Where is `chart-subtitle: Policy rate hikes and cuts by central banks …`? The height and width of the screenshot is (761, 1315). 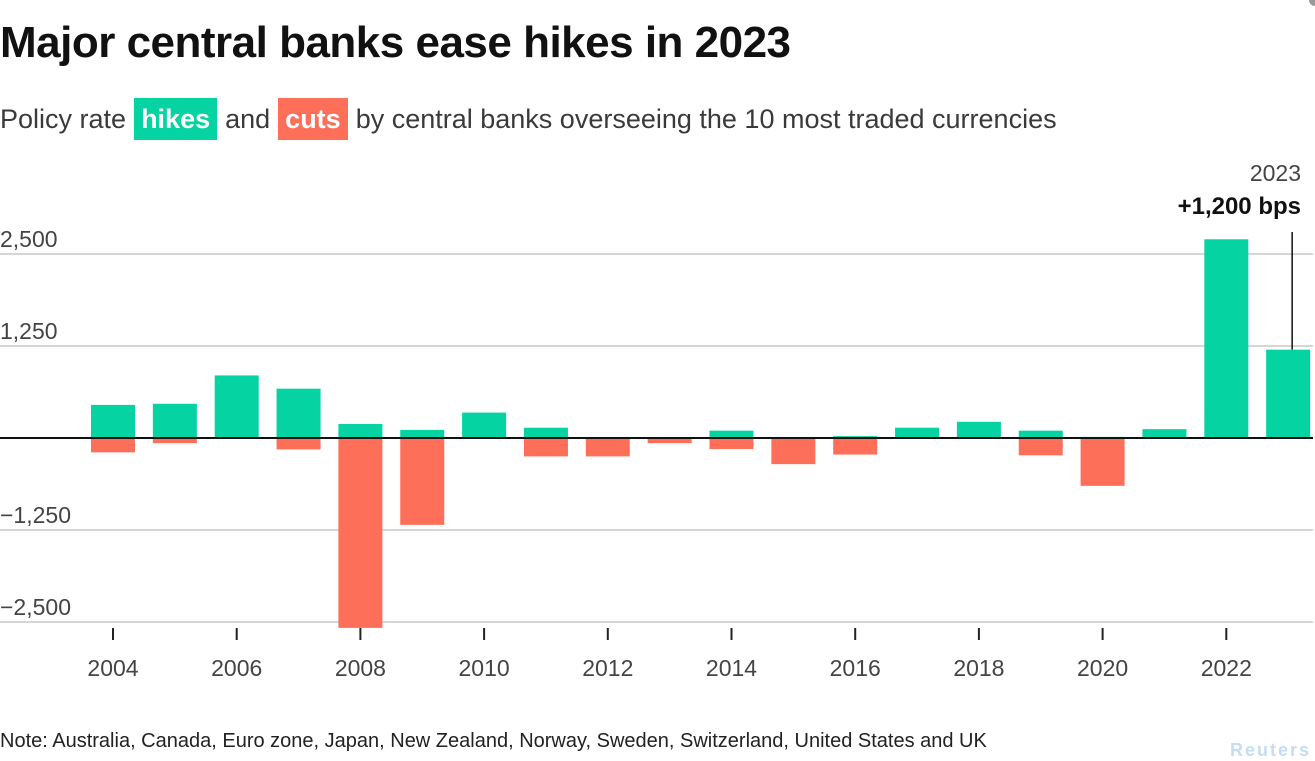
chart-subtitle: Policy rate hikes and cuts by central banks … is located at coordinates (528, 119).